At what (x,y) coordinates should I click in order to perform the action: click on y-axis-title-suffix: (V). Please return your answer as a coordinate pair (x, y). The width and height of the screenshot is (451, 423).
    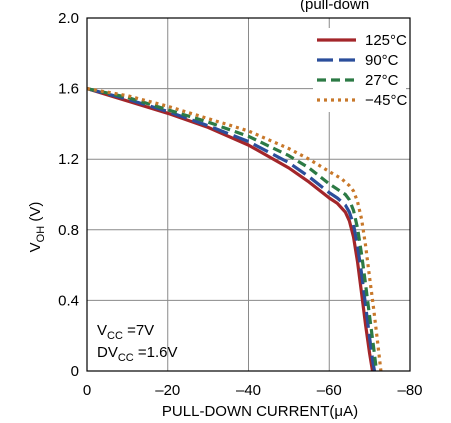
    Looking at the image, I should click on (35, 214).